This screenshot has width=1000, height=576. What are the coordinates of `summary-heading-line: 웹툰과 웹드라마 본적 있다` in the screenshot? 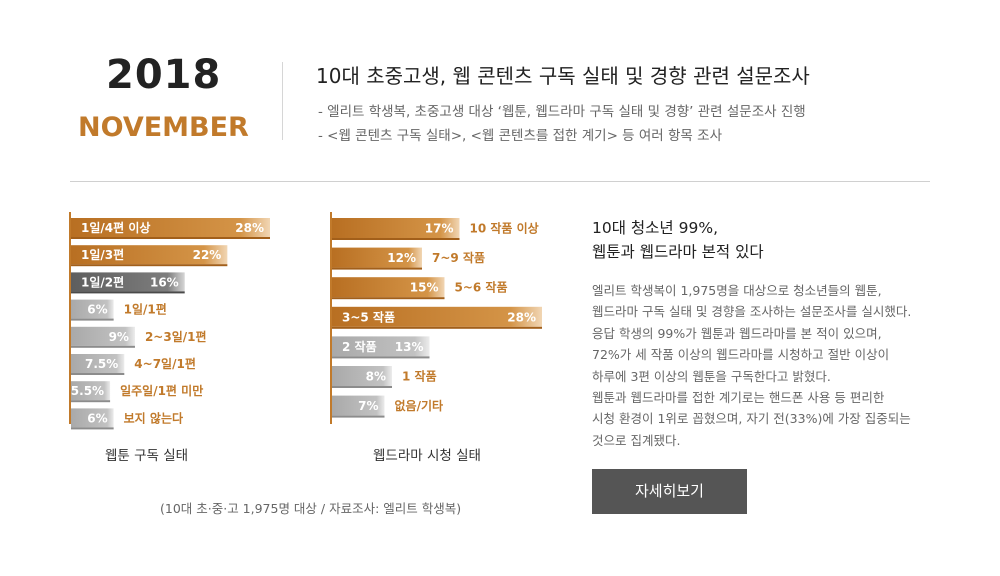 It's located at (678, 252).